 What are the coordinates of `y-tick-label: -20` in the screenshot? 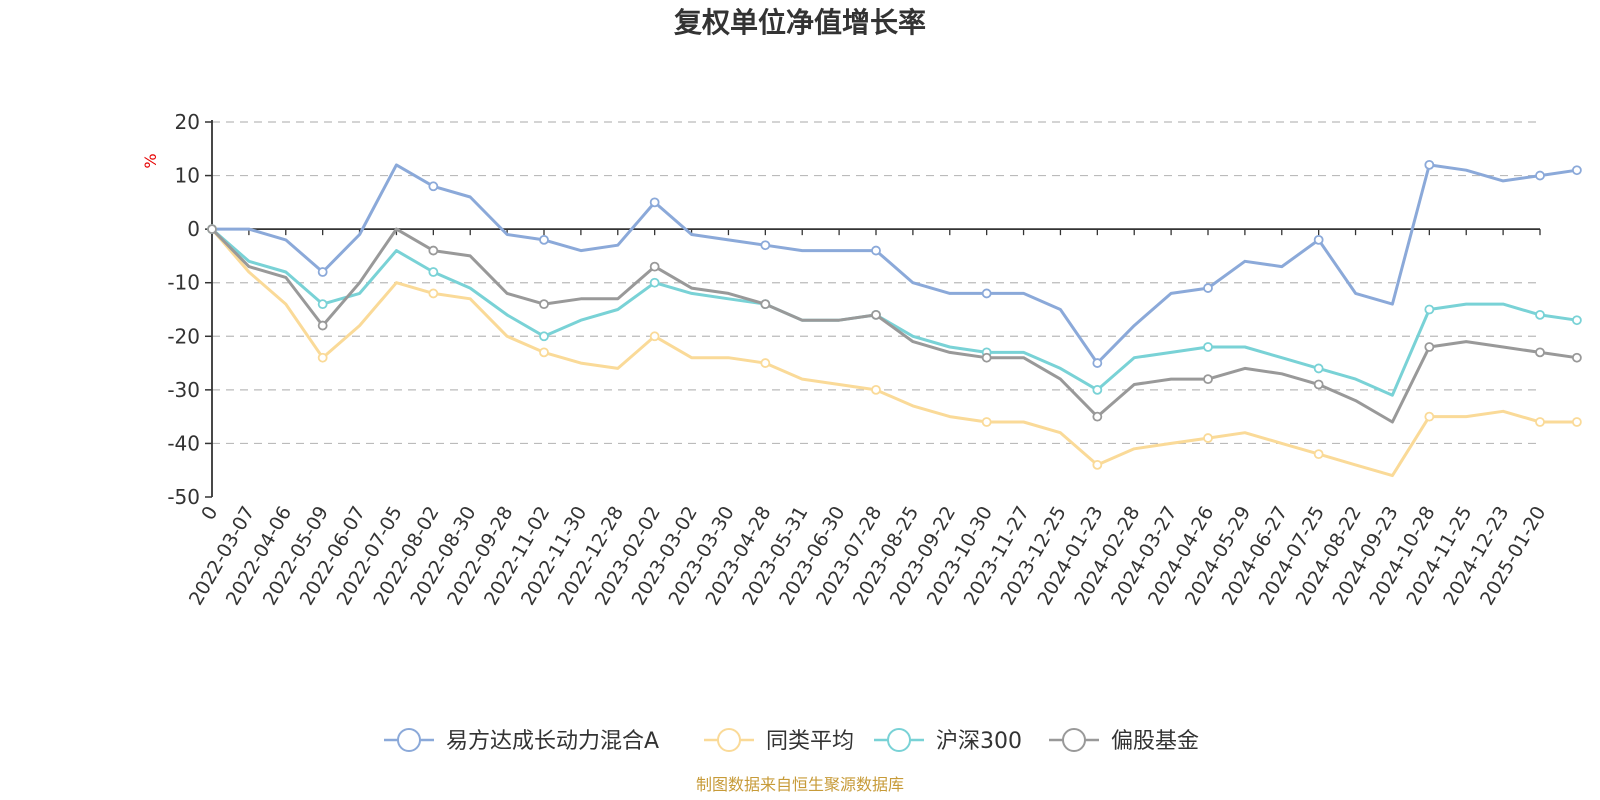 It's located at (183, 336).